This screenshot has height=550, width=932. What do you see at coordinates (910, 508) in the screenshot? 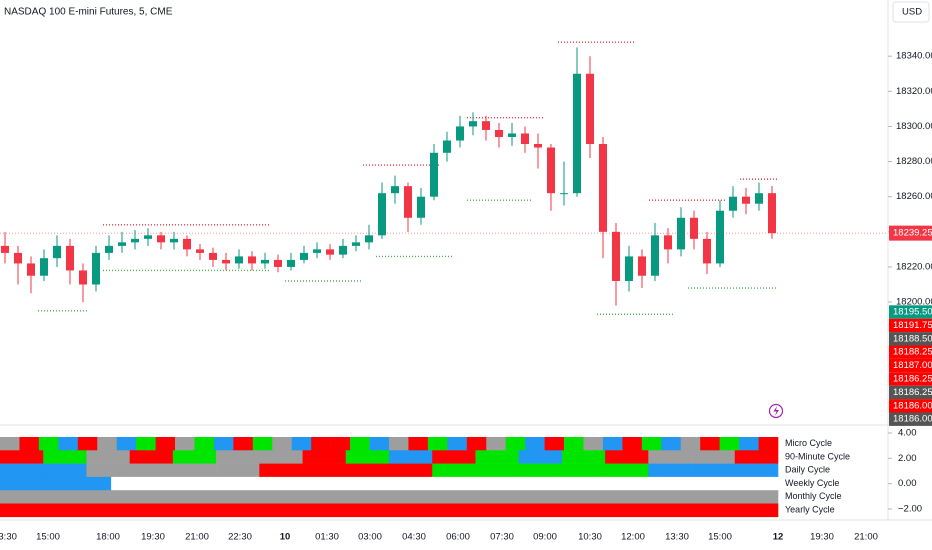
I see `y-tick-label: −2.00` at bounding box center [910, 508].